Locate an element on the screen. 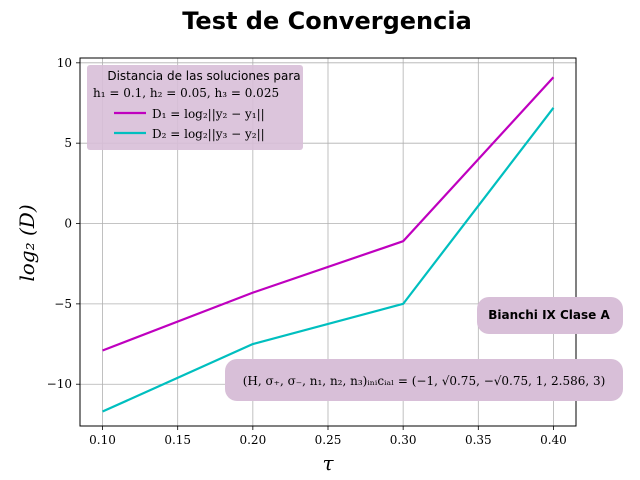 This screenshot has height=480, width=640. y-tick-label: 10 is located at coordinates (64, 63).